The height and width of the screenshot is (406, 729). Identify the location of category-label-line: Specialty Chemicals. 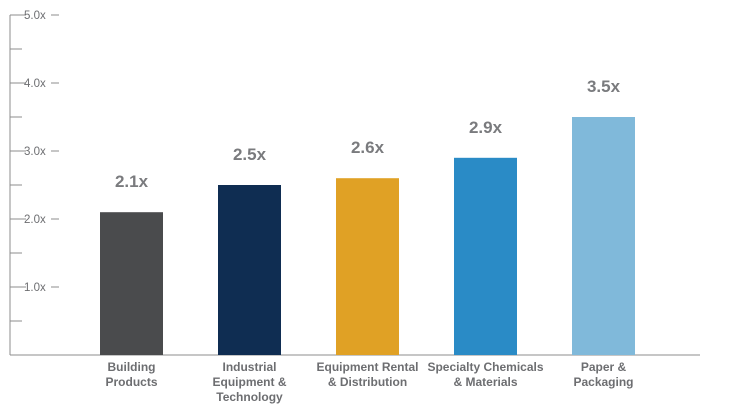
(485, 367).